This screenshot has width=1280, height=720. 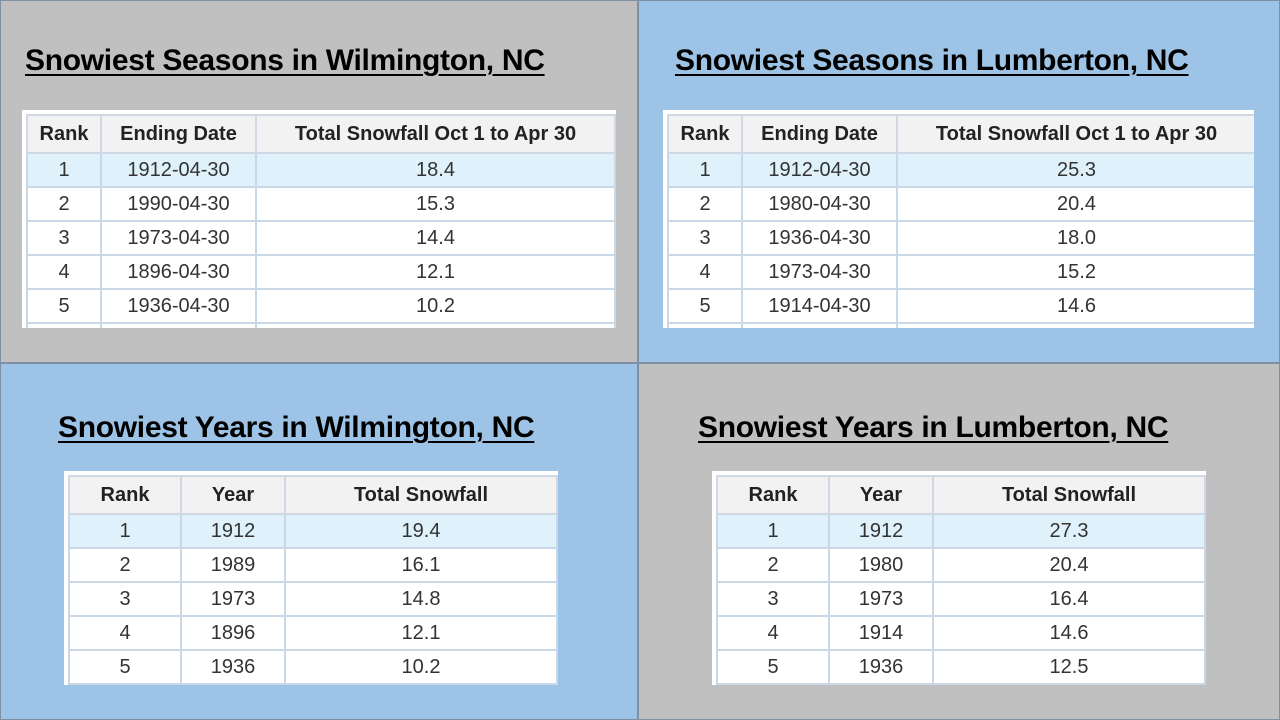 I want to click on table-cell: 25.3, so click(x=1075, y=170).